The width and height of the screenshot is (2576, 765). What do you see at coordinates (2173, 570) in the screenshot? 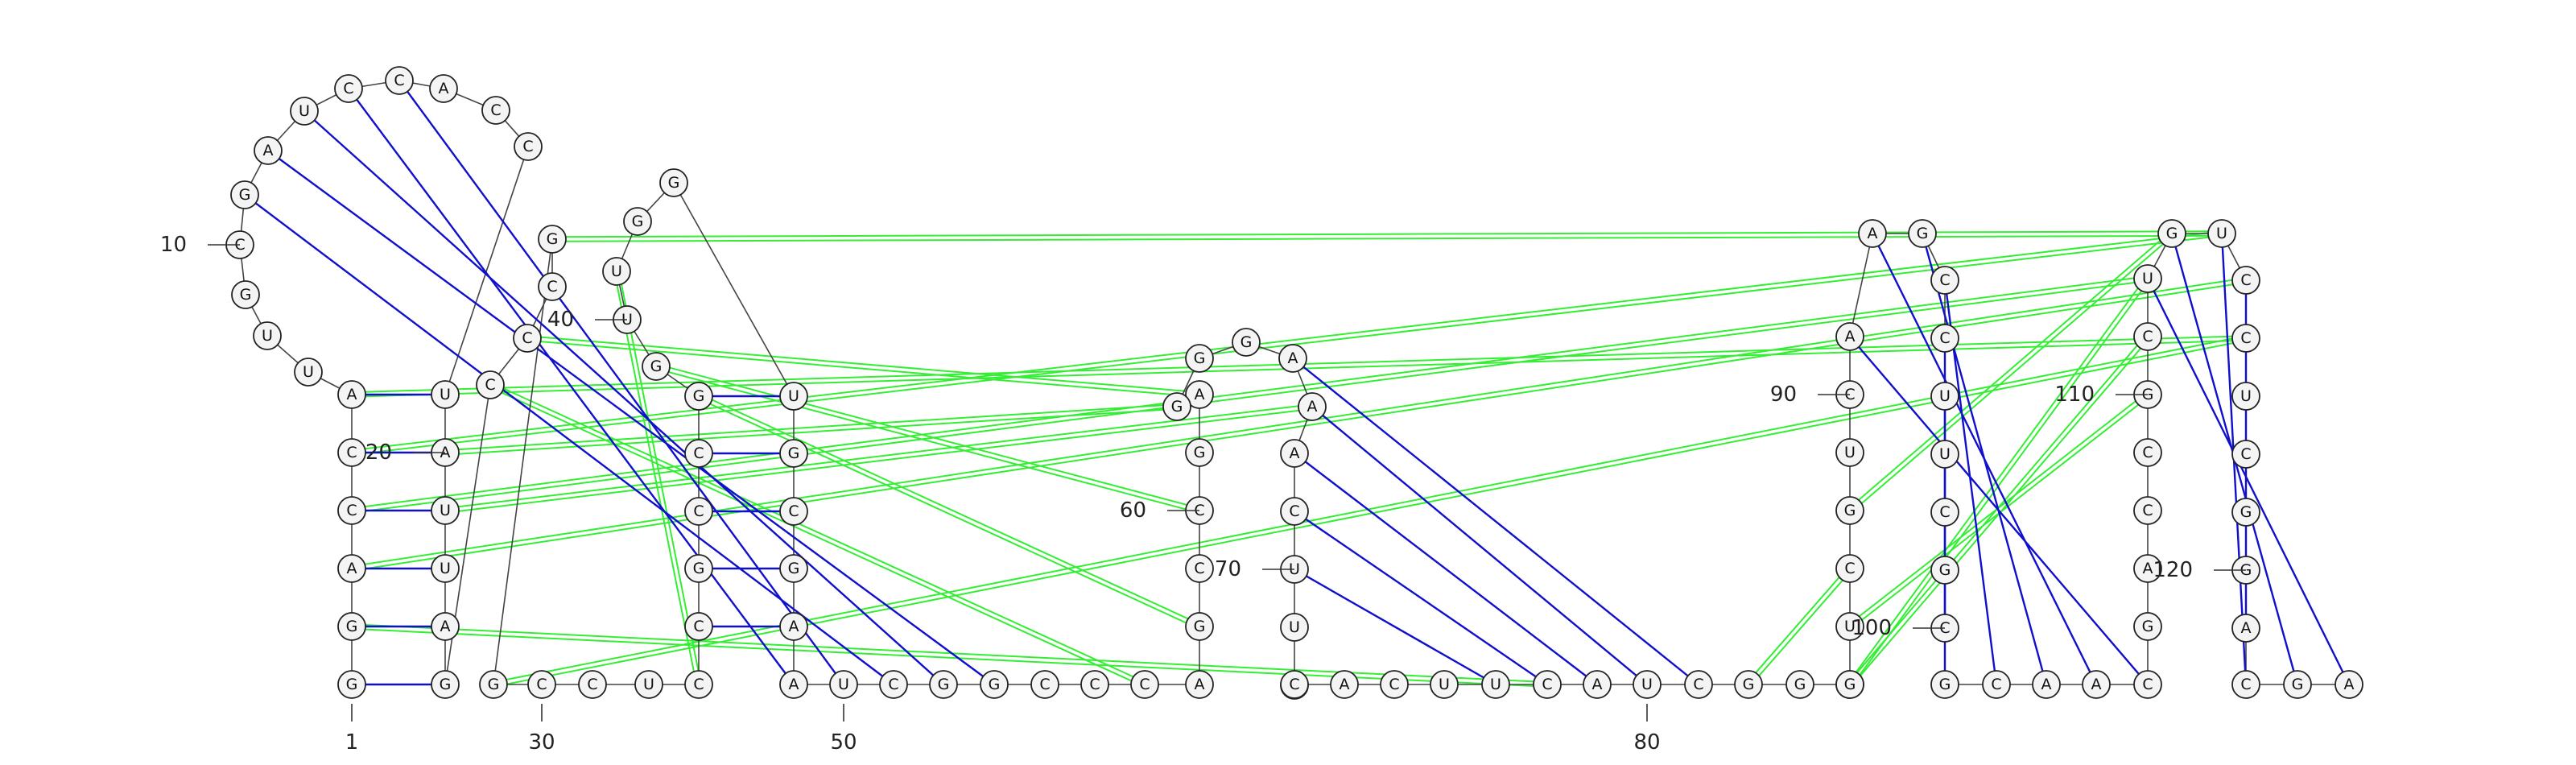
I see `position-number: 120` at bounding box center [2173, 570].